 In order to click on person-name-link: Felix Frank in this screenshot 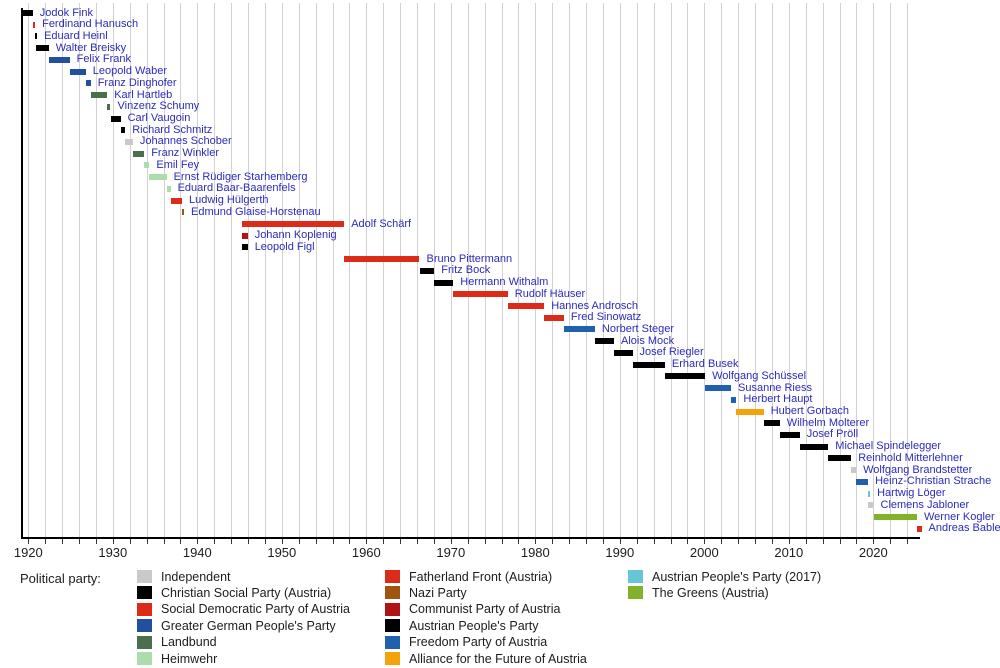, I will do `click(103, 59)`.